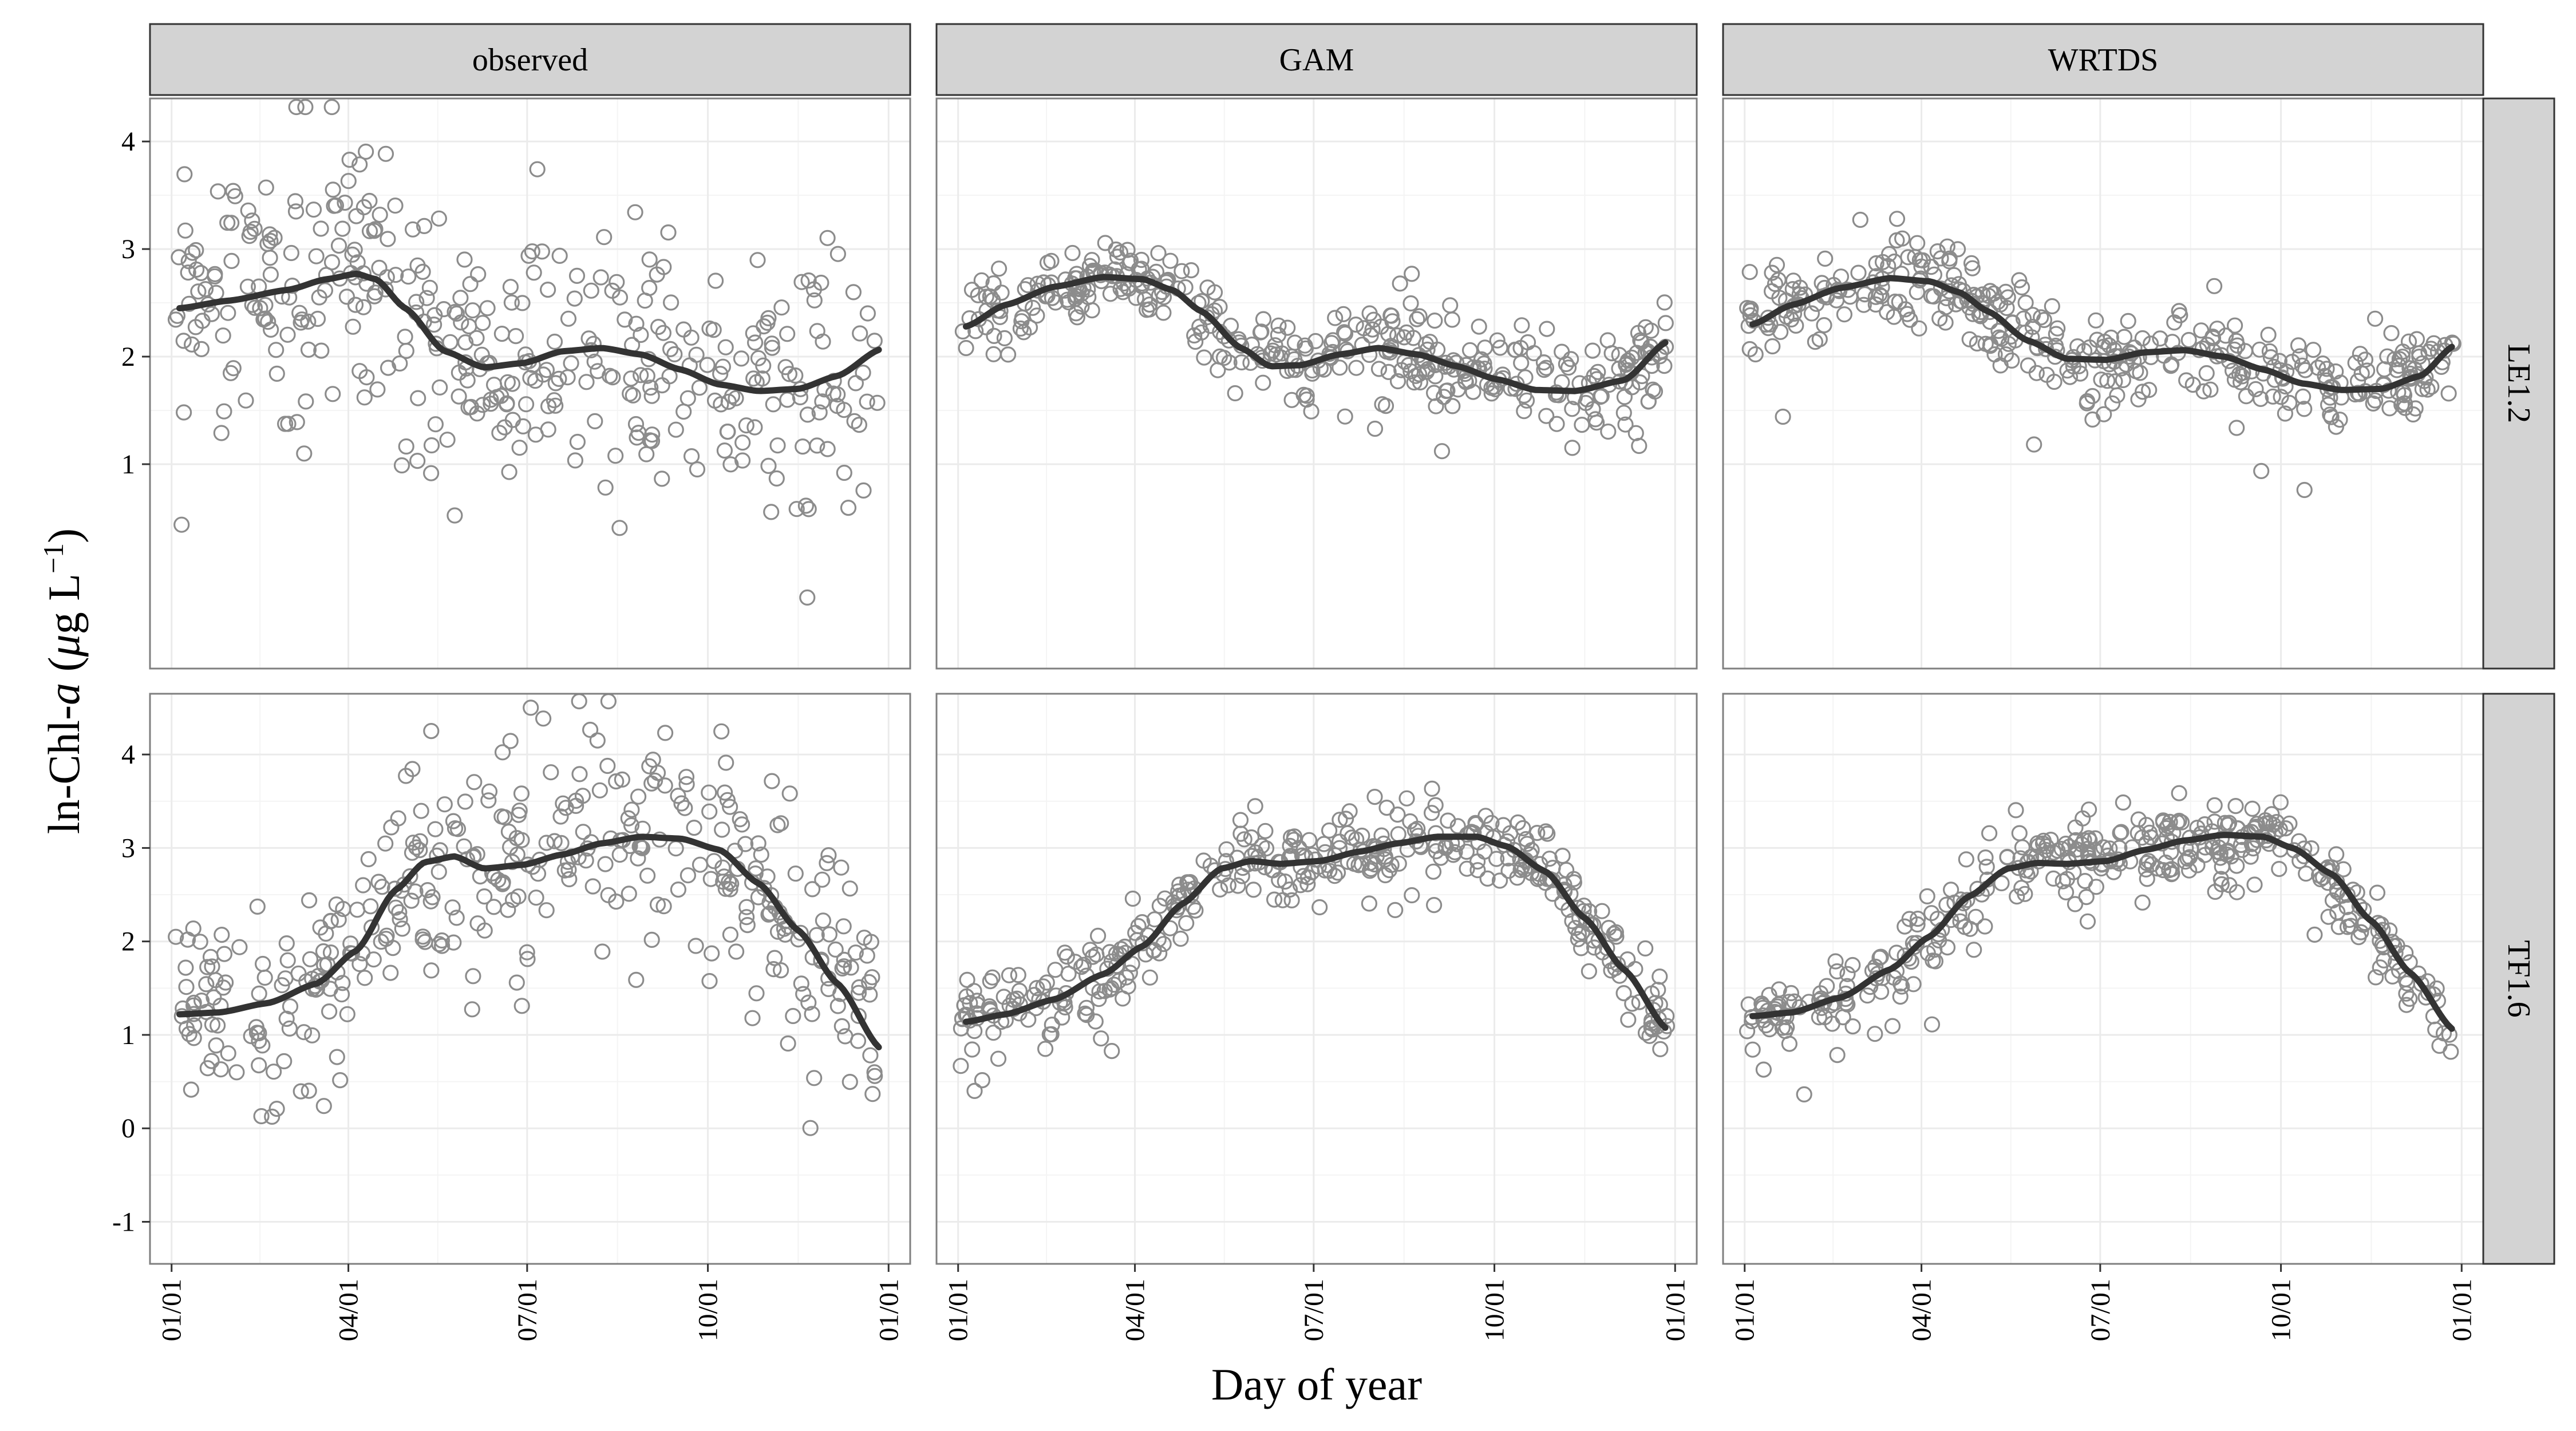 The height and width of the screenshot is (1431, 2576). I want to click on x-tick-label: 10/01, so click(2281, 1310).